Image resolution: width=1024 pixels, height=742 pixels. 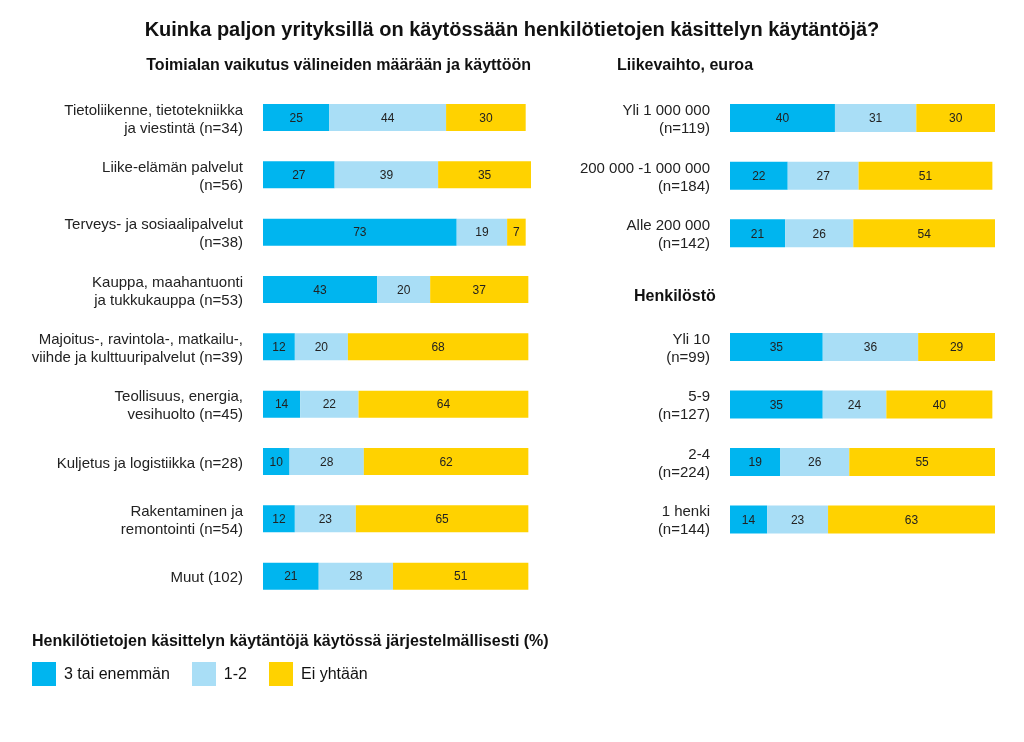 I want to click on data-label: 39, so click(x=386, y=175).